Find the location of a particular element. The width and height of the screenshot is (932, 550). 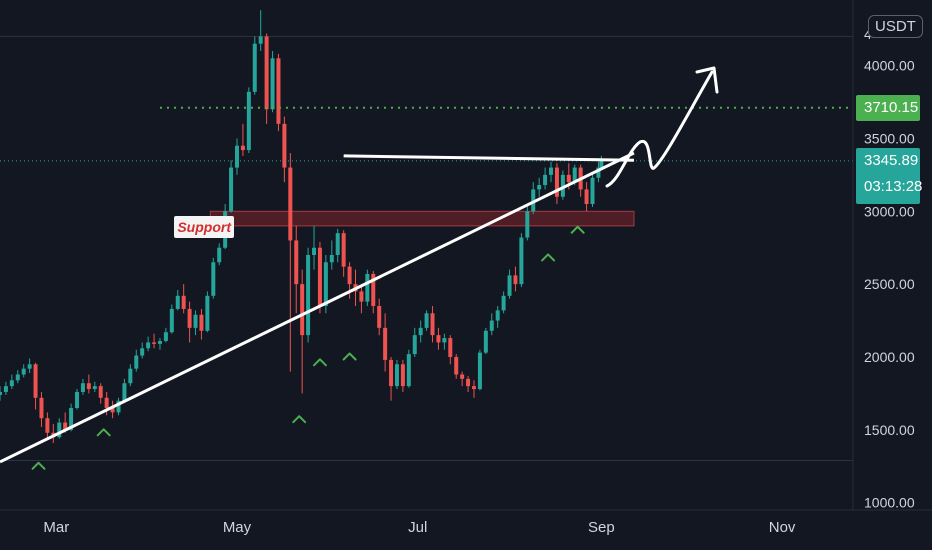

y-tick-label: 4000.00 is located at coordinates (889, 66).